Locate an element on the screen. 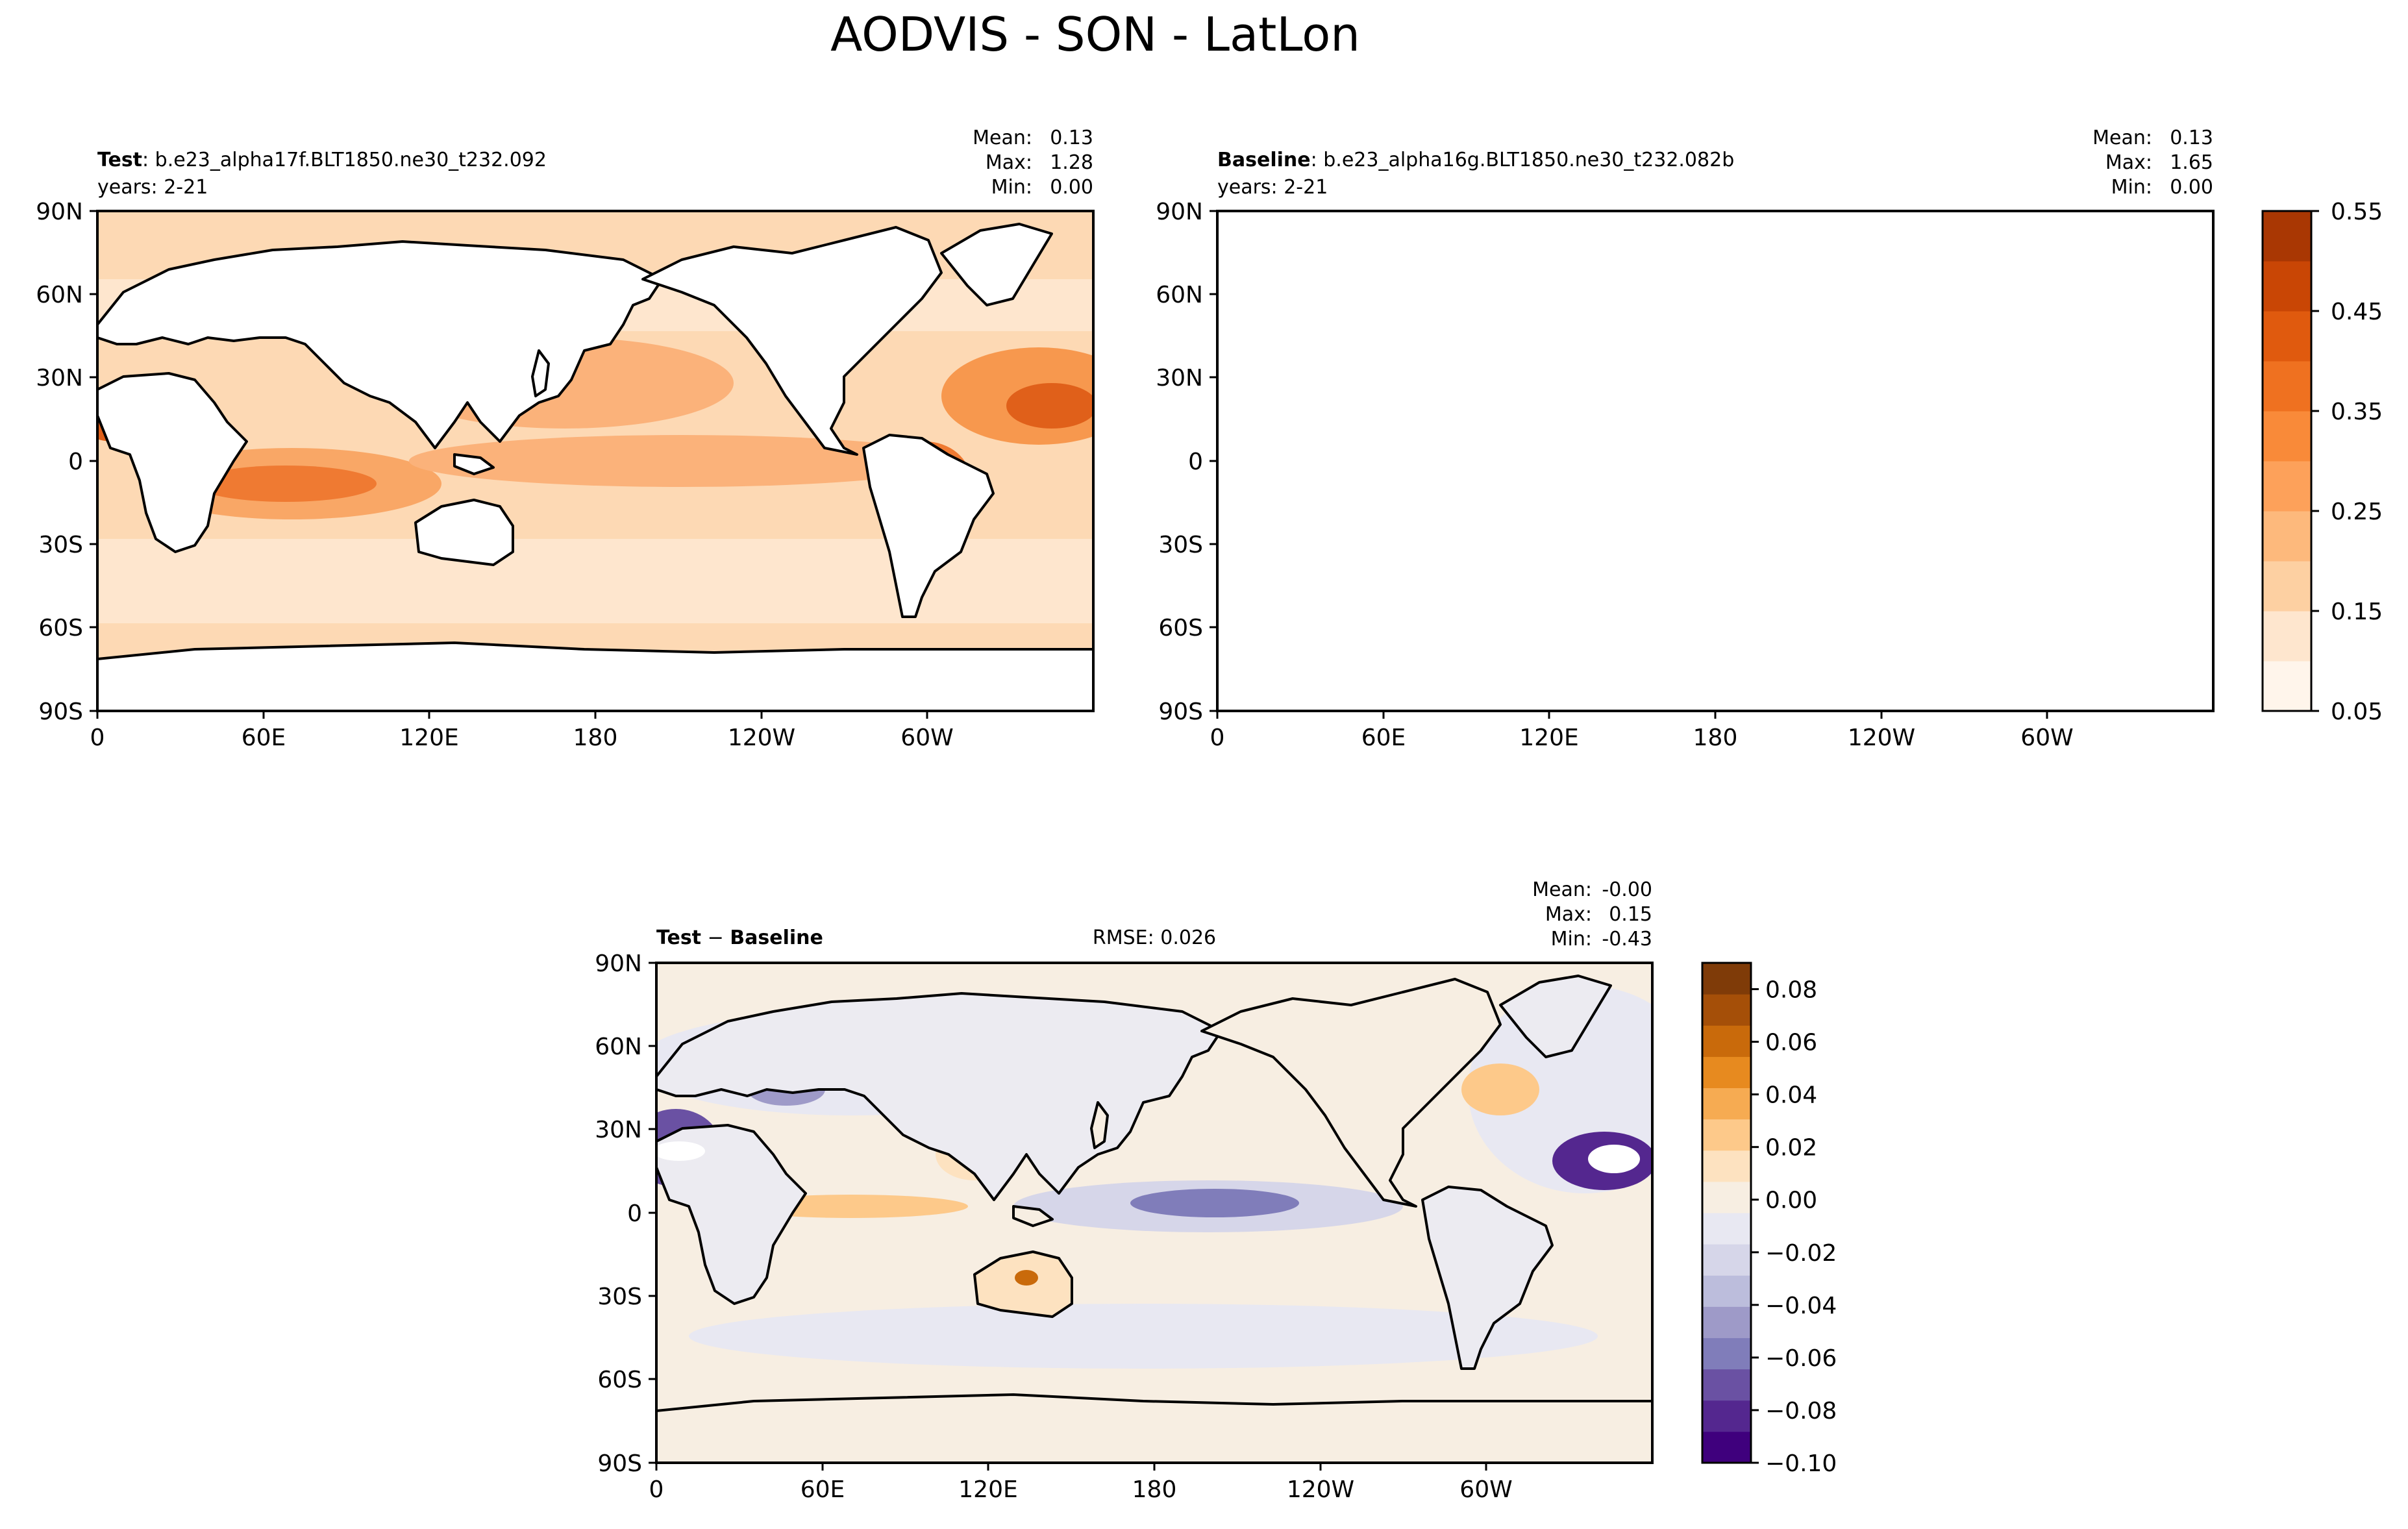  aerosol-plume-samerica is located at coordinates (2045, 480).